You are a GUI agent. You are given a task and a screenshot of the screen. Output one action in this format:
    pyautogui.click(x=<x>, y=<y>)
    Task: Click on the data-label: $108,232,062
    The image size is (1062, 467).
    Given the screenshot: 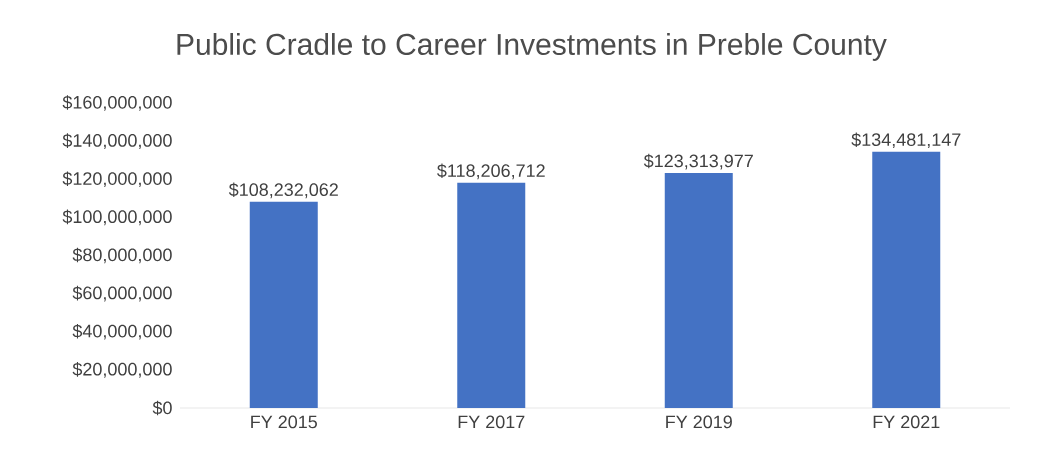 What is the action you would take?
    pyautogui.click(x=283, y=190)
    